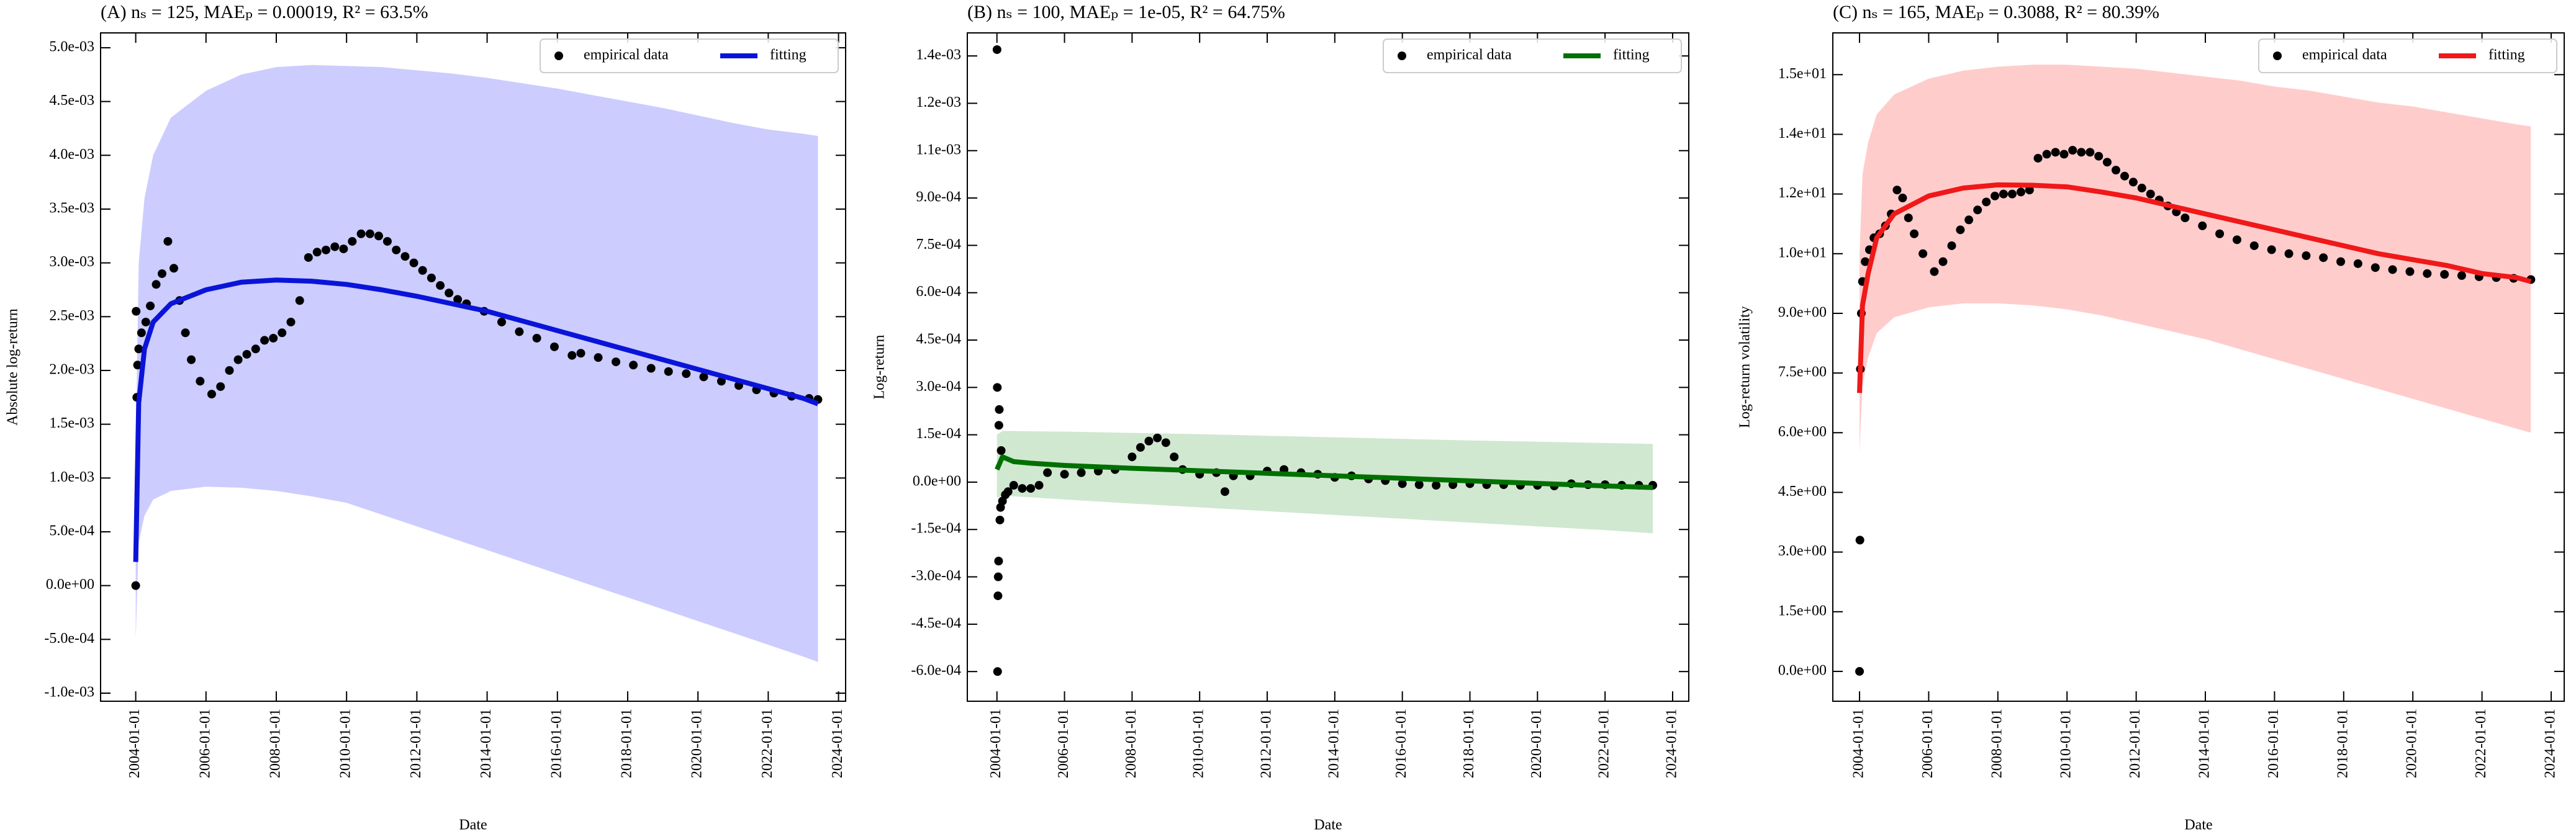 This screenshot has width=2576, height=839. Describe the element at coordinates (936, 576) in the screenshot. I see `y-tick-label: -3.0e-04` at that location.